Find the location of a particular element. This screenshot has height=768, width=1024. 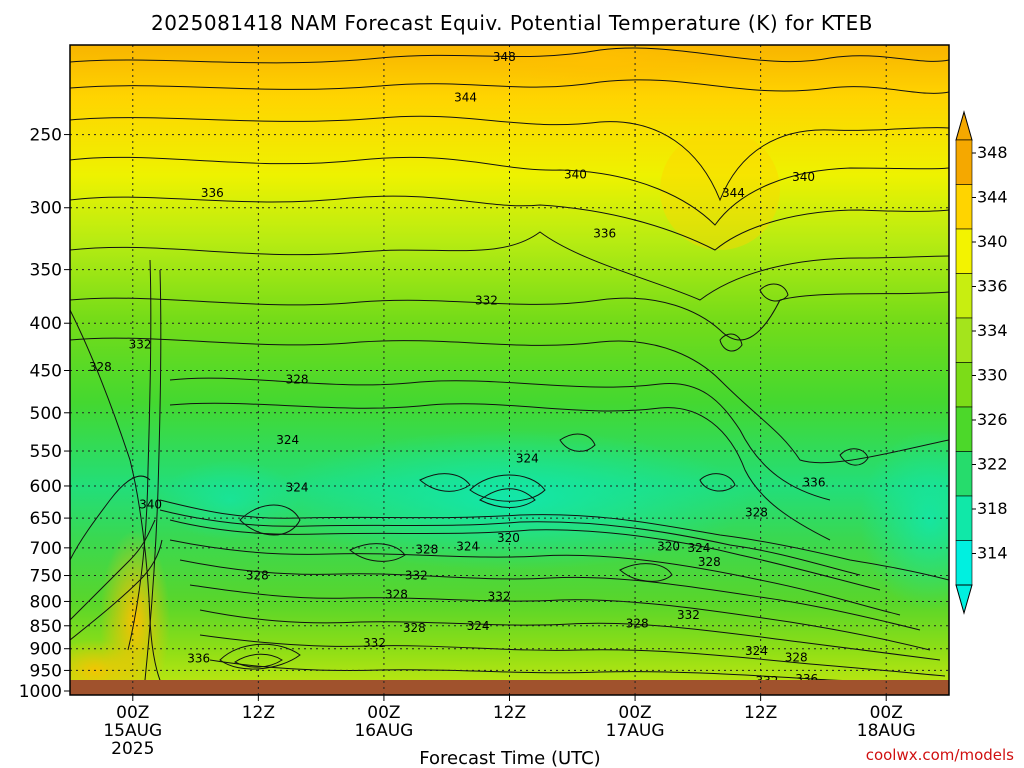

colorbar-bottom-arrow is located at coordinates (964, 599).